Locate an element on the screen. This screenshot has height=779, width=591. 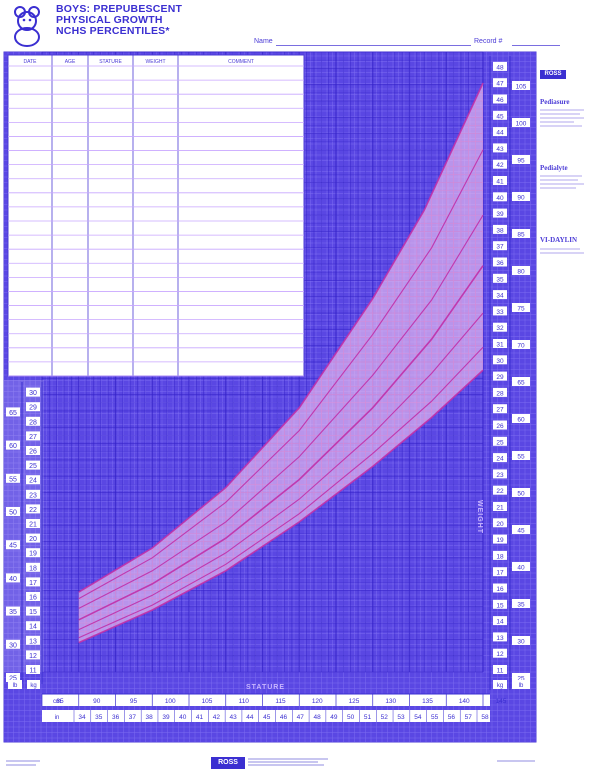
x-cm-tick-label: 140 is located at coordinates (464, 701).